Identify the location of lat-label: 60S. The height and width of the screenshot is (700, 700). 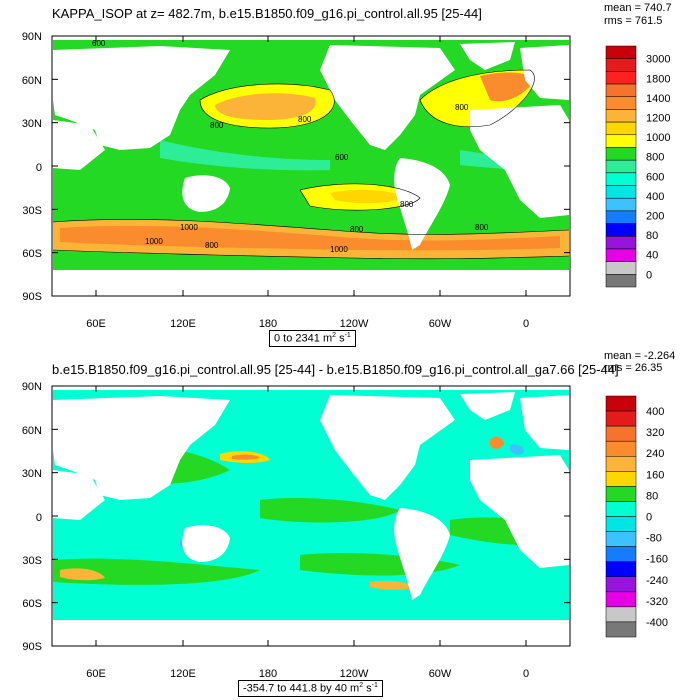
(32, 604).